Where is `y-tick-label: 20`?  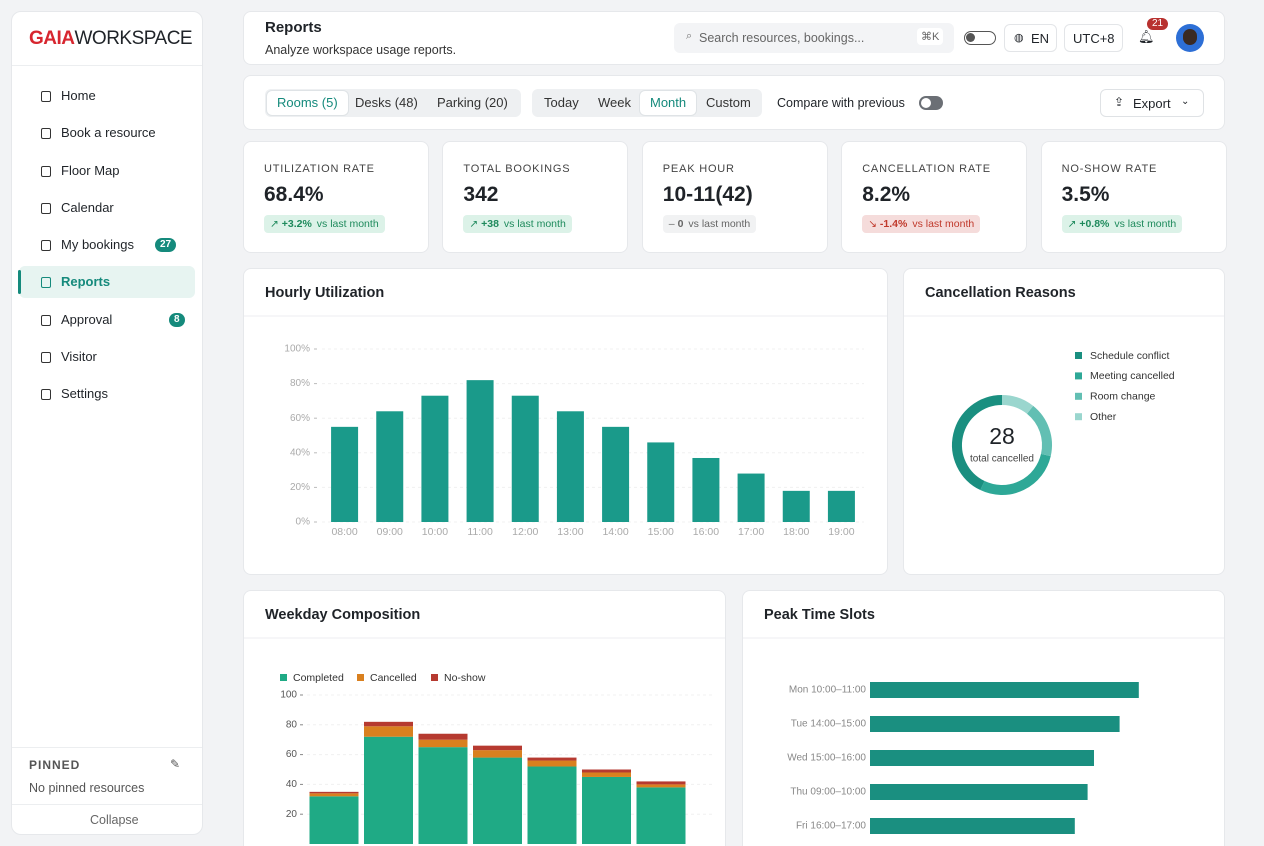 y-tick-label: 20 is located at coordinates (292, 814).